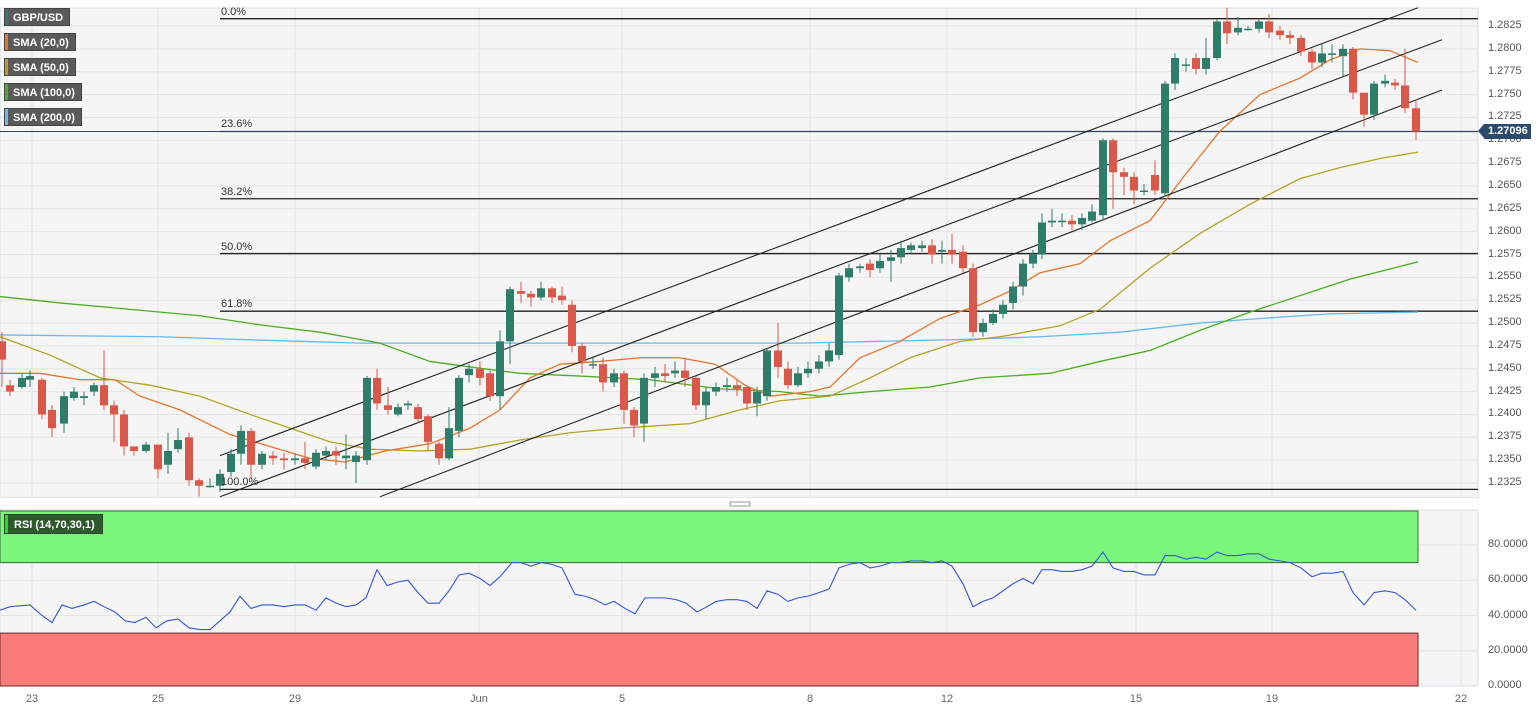  What do you see at coordinates (1505, 685) in the screenshot?
I see `rsi-tick: 0.0000` at bounding box center [1505, 685].